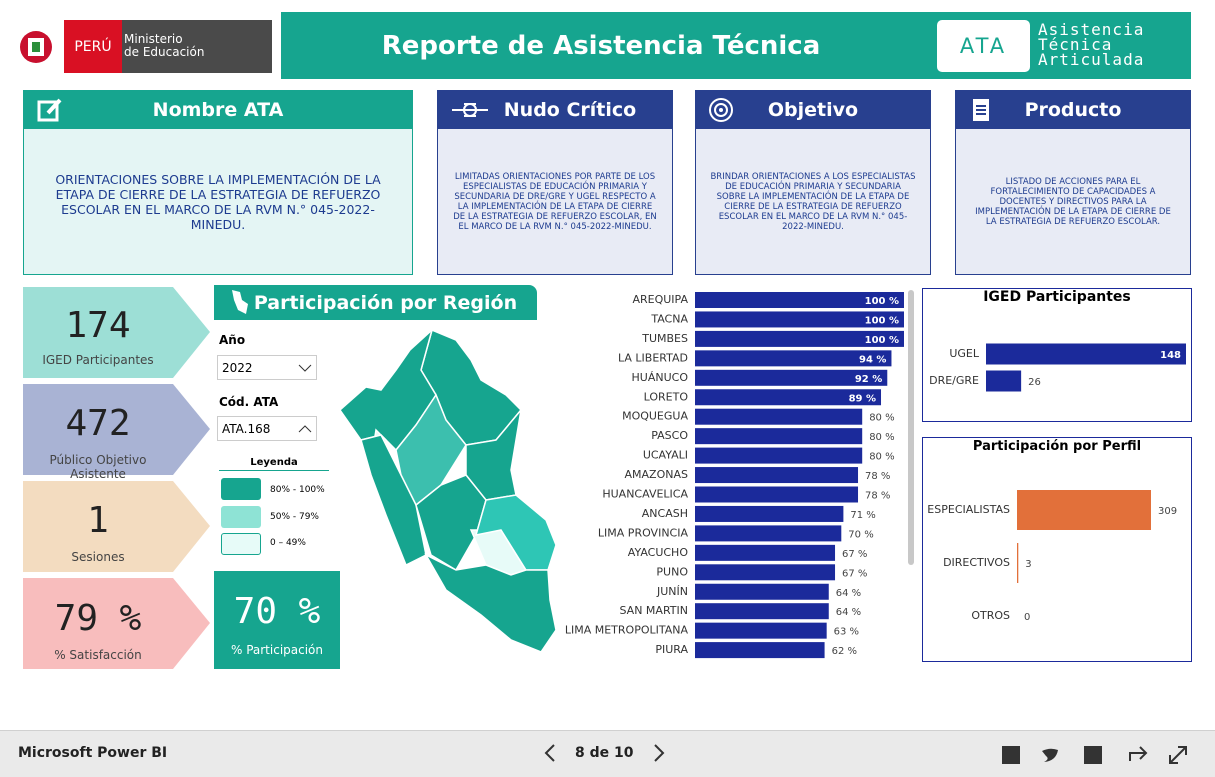 This screenshot has height=777, width=1215. I want to click on ministry-line: Ministerio, so click(153, 39).